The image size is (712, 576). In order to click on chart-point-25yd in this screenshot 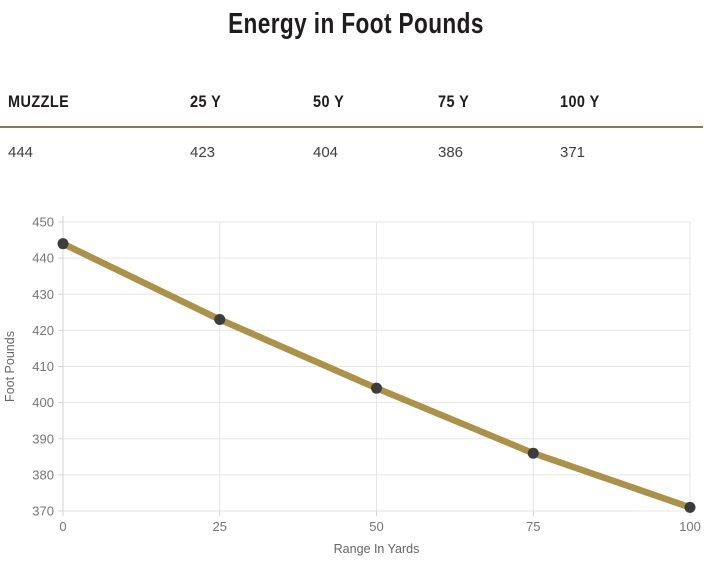, I will do `click(220, 320)`.